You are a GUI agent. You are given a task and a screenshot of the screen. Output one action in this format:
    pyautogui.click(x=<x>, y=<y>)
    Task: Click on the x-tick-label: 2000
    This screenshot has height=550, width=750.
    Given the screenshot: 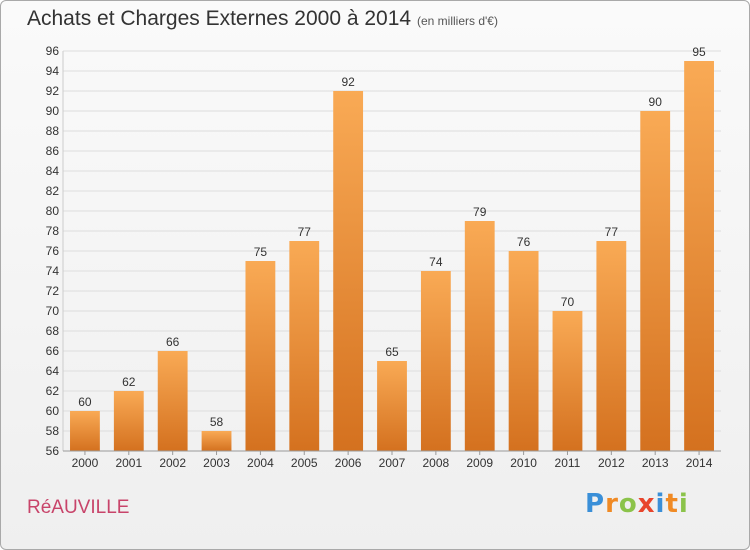 What is the action you would take?
    pyautogui.click(x=85, y=463)
    